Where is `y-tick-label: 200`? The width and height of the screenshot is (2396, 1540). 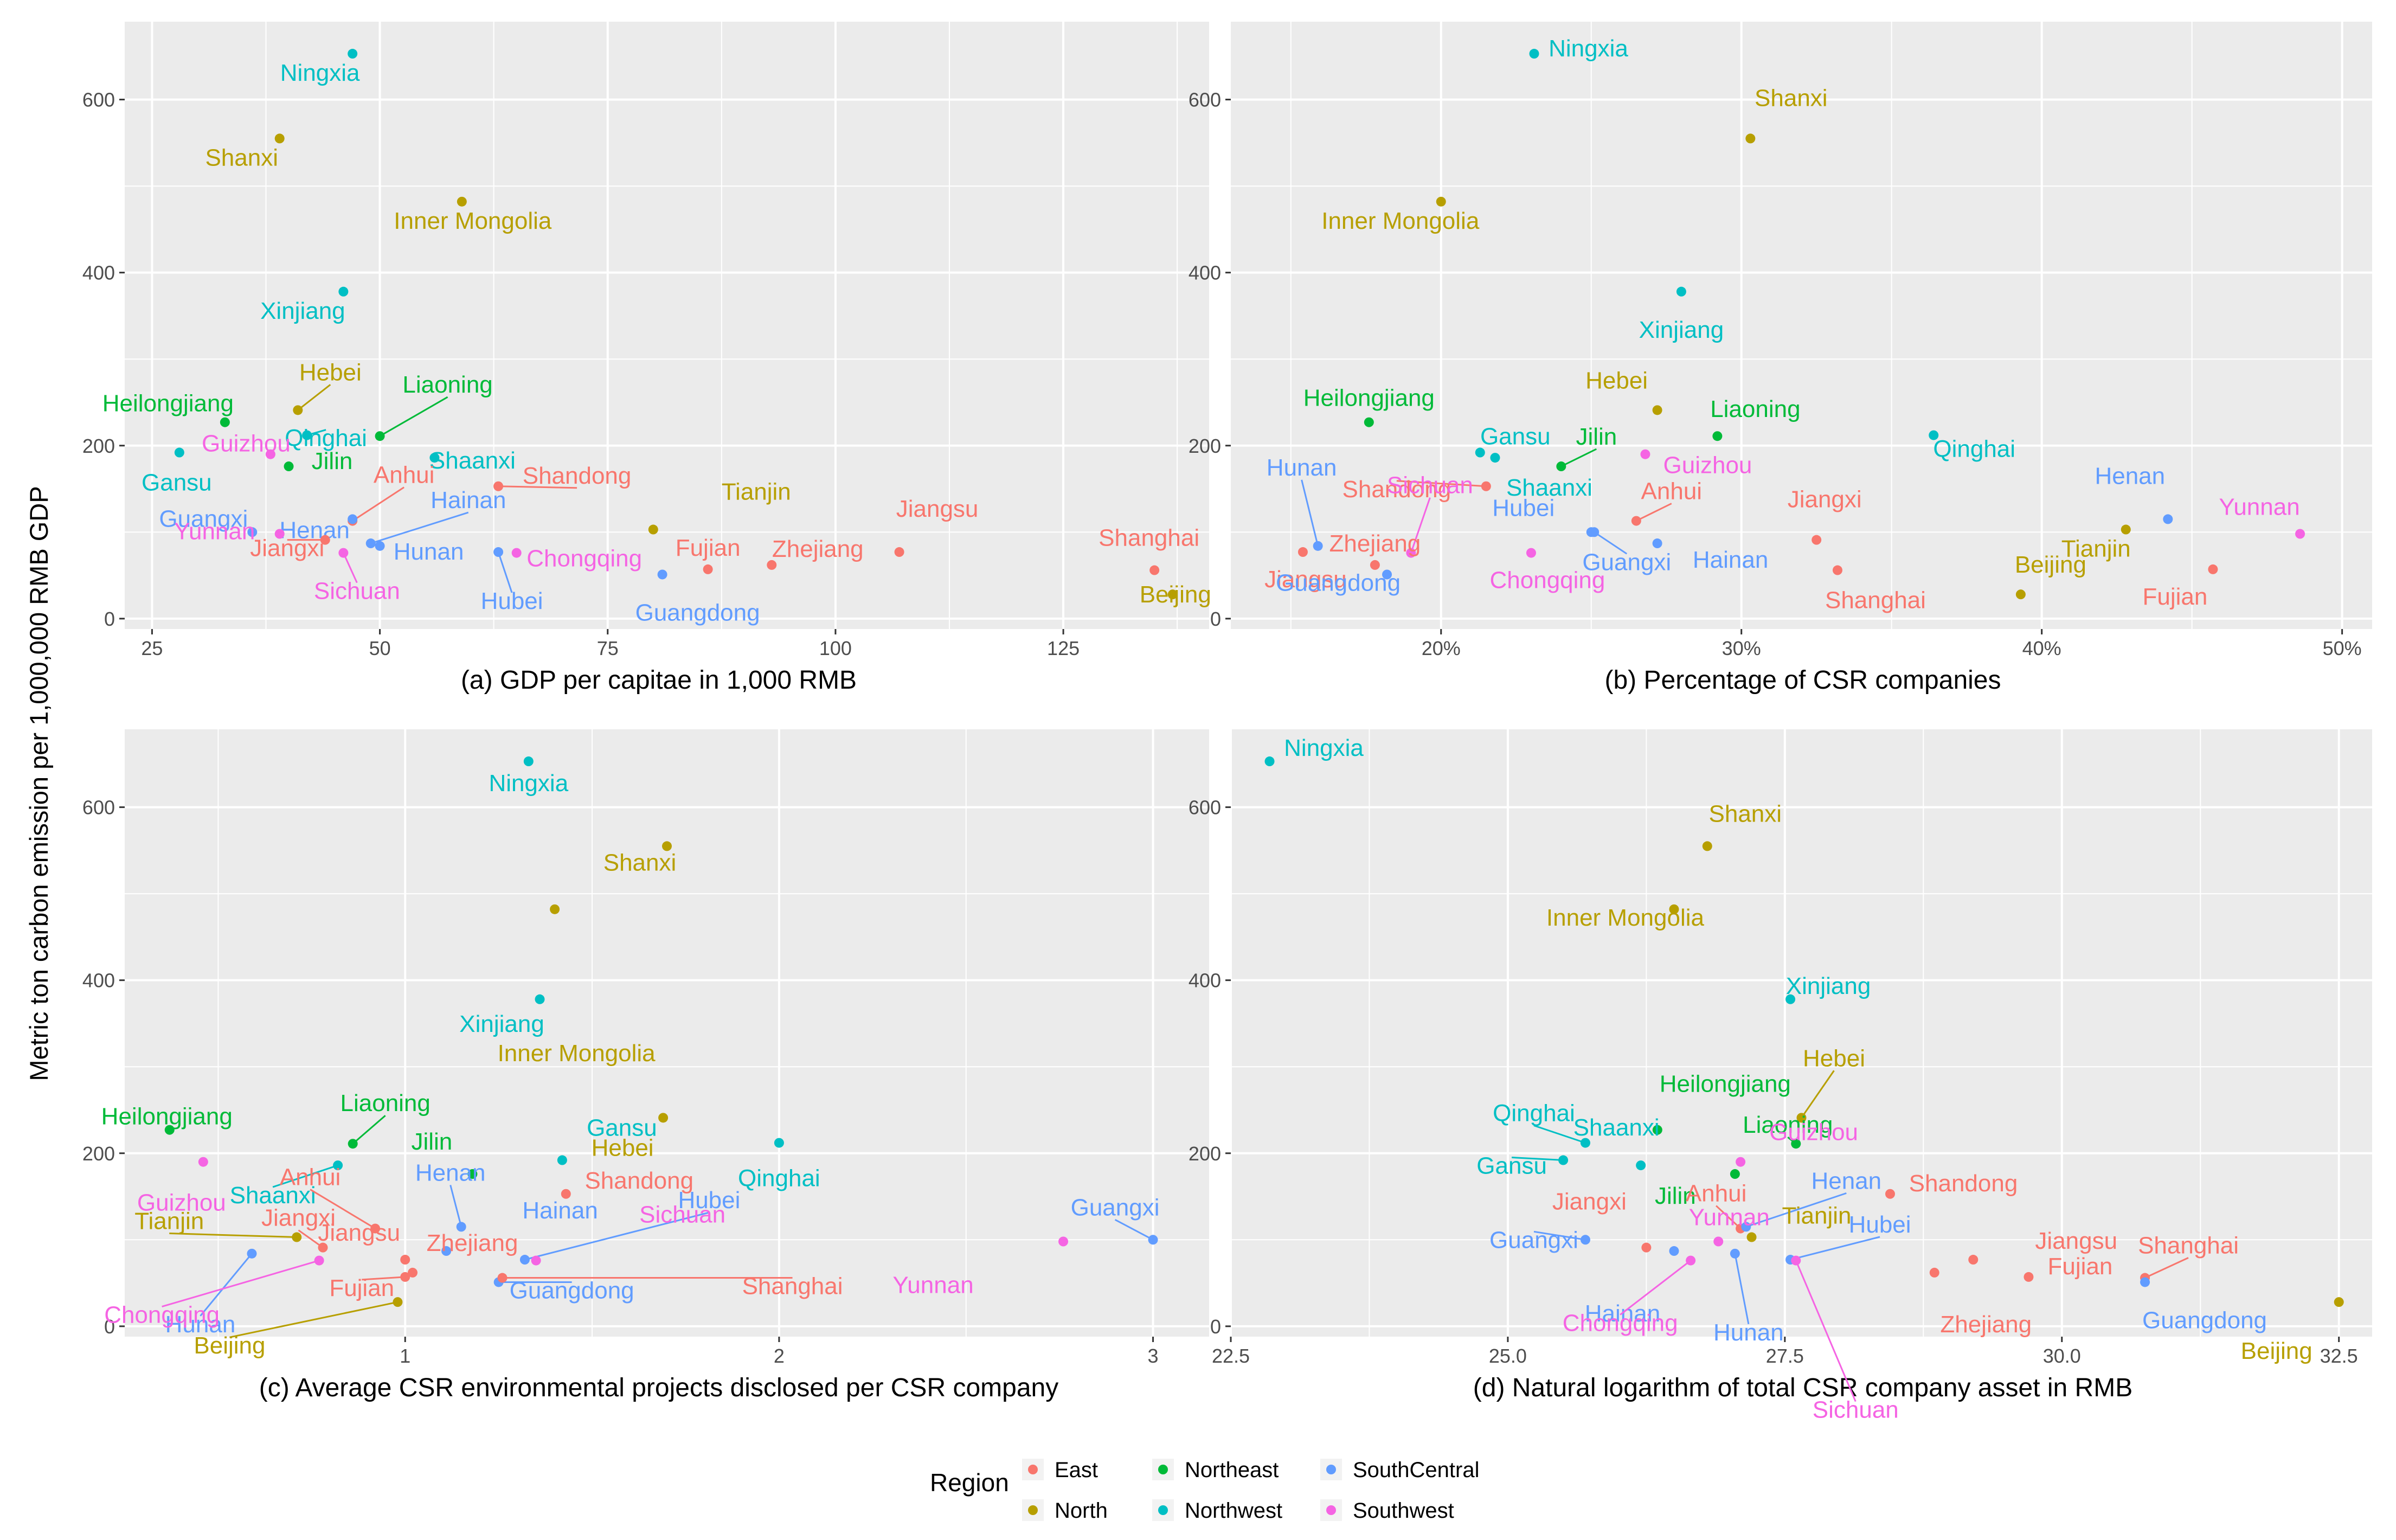 y-tick-label: 200 is located at coordinates (98, 446).